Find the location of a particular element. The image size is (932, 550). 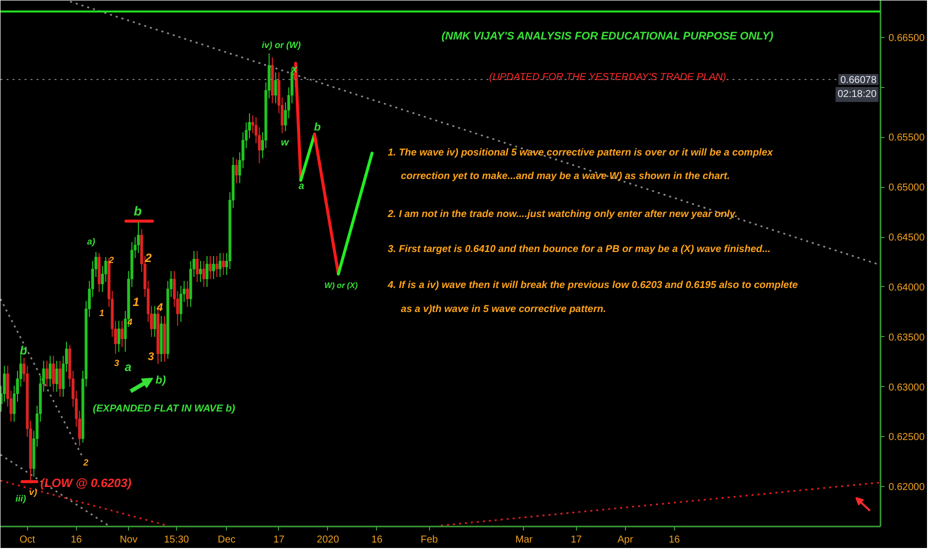

annotation: correction yet to make...and may be a wave W) as shown in the chart. is located at coordinates (565, 176).